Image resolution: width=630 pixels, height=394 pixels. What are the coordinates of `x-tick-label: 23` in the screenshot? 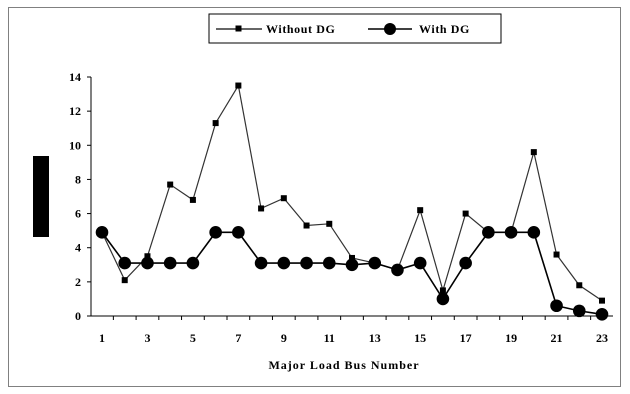 It's located at (602, 338).